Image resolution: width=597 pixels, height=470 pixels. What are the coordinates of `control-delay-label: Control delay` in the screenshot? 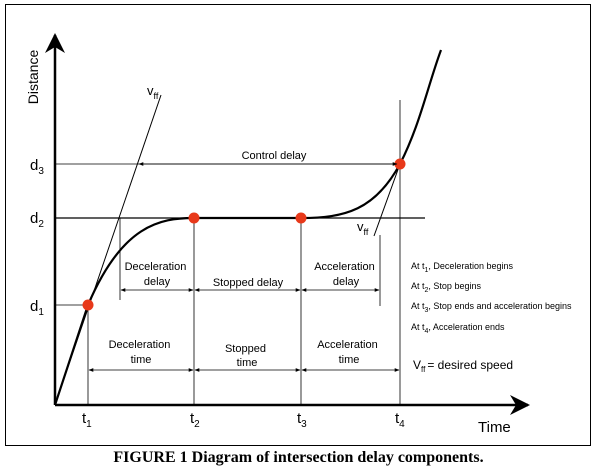 It's located at (274, 156).